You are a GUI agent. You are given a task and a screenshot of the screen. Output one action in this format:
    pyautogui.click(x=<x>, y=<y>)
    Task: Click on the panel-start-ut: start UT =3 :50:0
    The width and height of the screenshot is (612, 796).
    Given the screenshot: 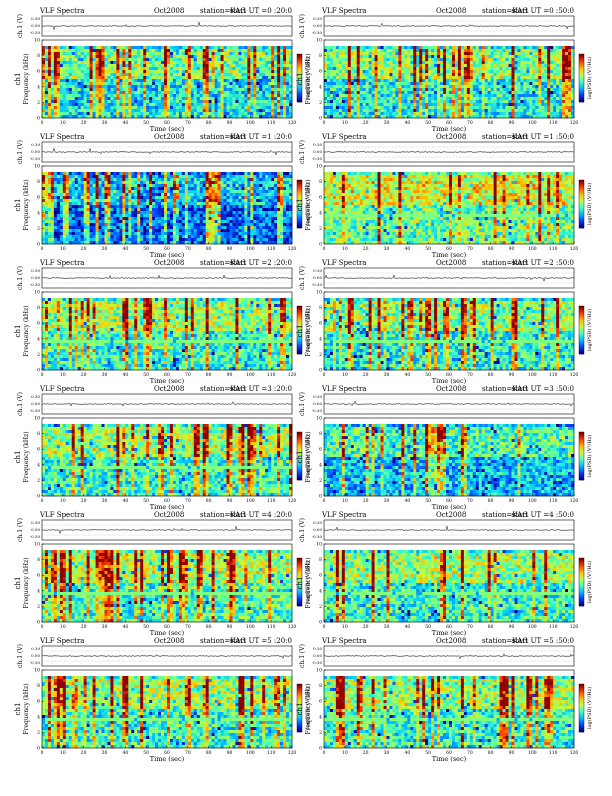 What is the action you would take?
    pyautogui.click(x=543, y=389)
    